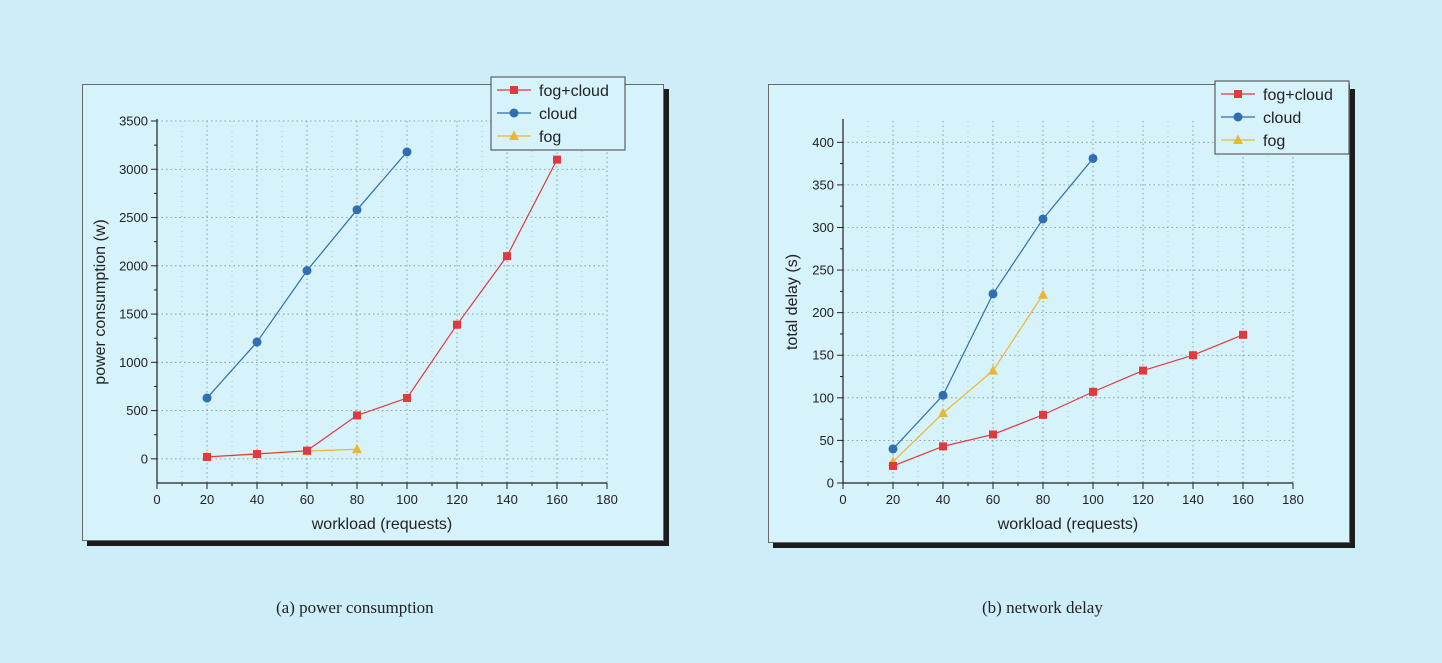  What do you see at coordinates (823, 270) in the screenshot?
I see `y-tick-label: 250` at bounding box center [823, 270].